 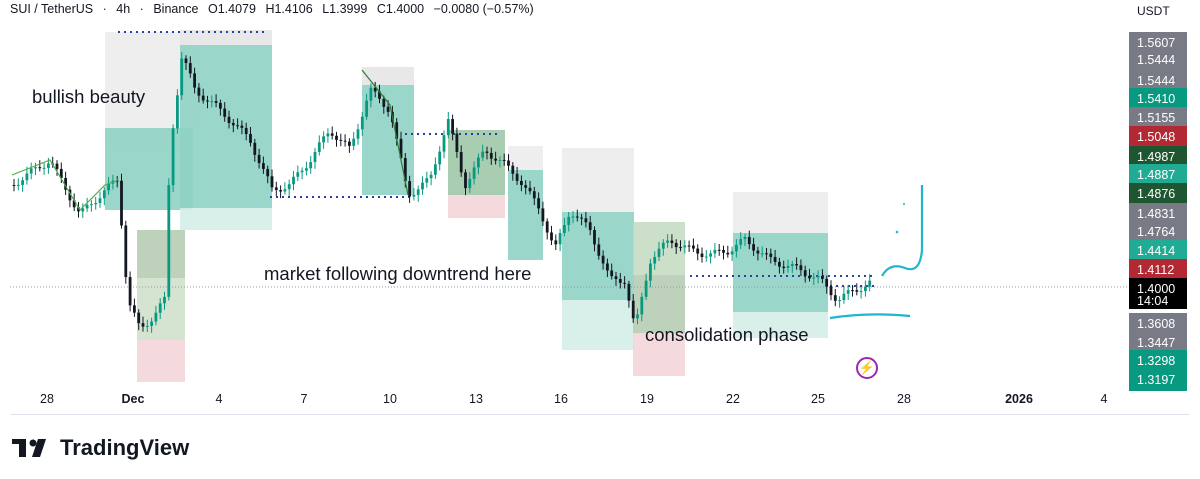 What do you see at coordinates (1153, 11) in the screenshot?
I see `currency-label: USDT` at bounding box center [1153, 11].